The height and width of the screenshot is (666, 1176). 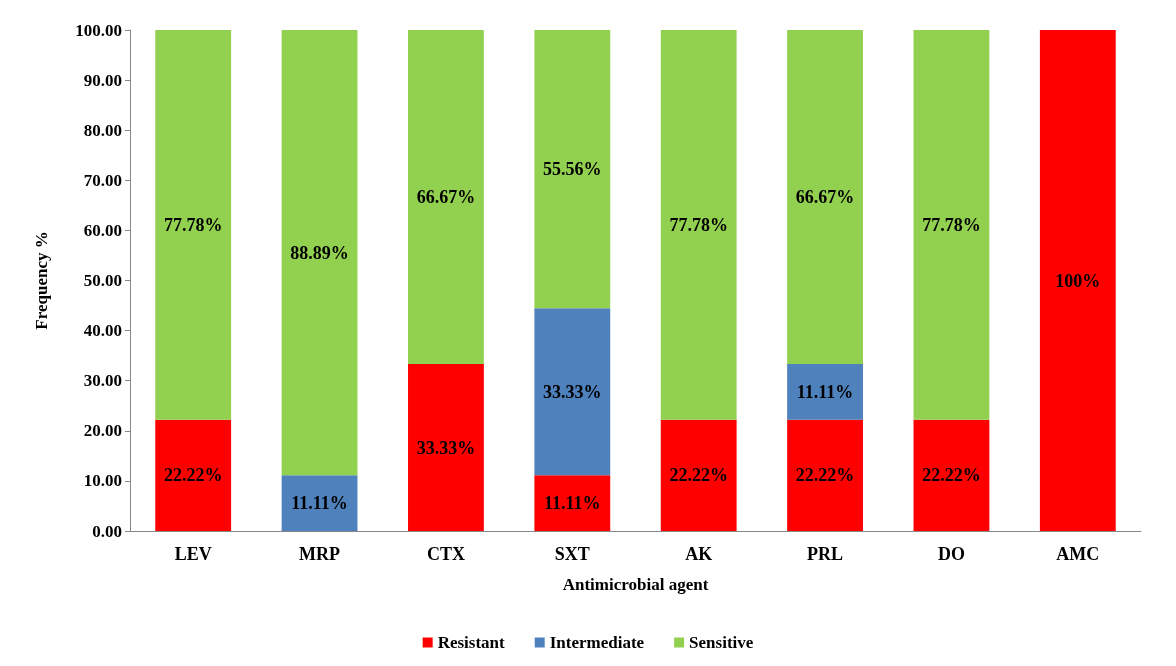 I want to click on y-tick-label: 30.00, so click(x=102, y=381).